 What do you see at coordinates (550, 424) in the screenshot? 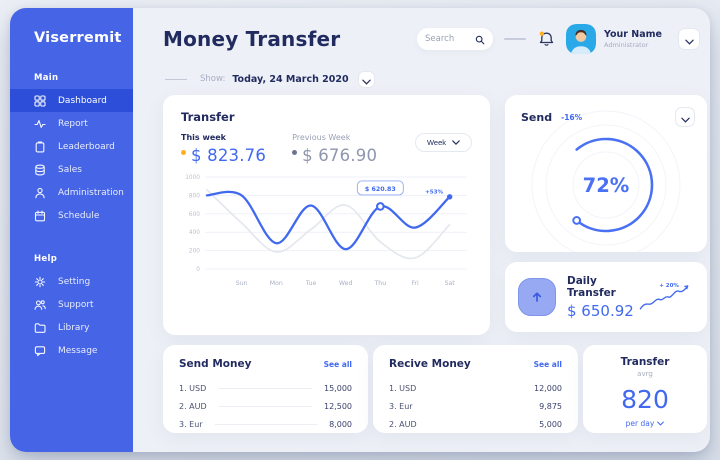
I see `currency-value: 5,000` at bounding box center [550, 424].